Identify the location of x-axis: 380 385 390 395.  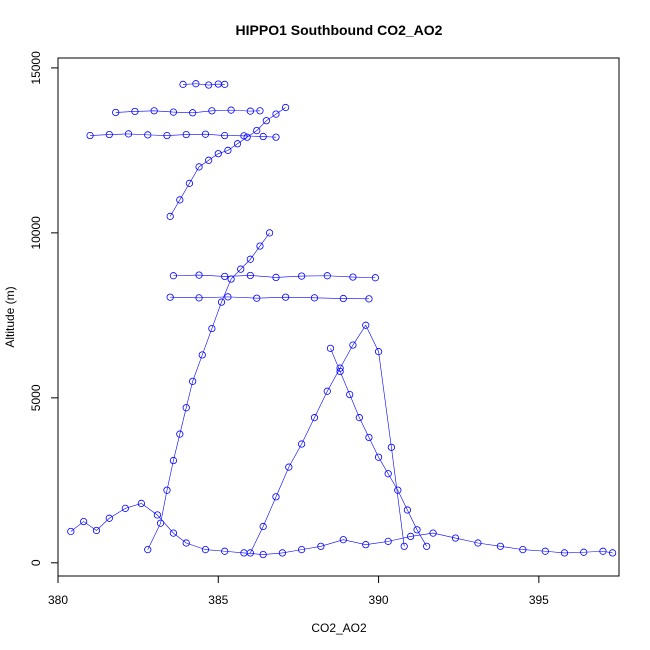
(298, 591).